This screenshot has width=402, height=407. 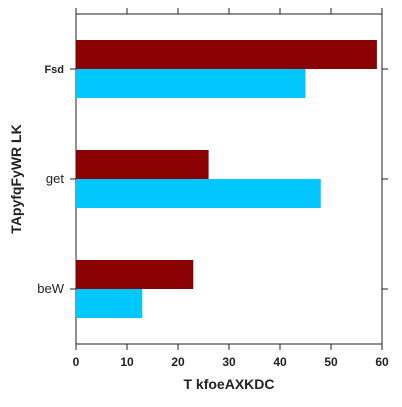 What do you see at coordinates (55, 178) in the screenshot?
I see `y-tick-label-get: get` at bounding box center [55, 178].